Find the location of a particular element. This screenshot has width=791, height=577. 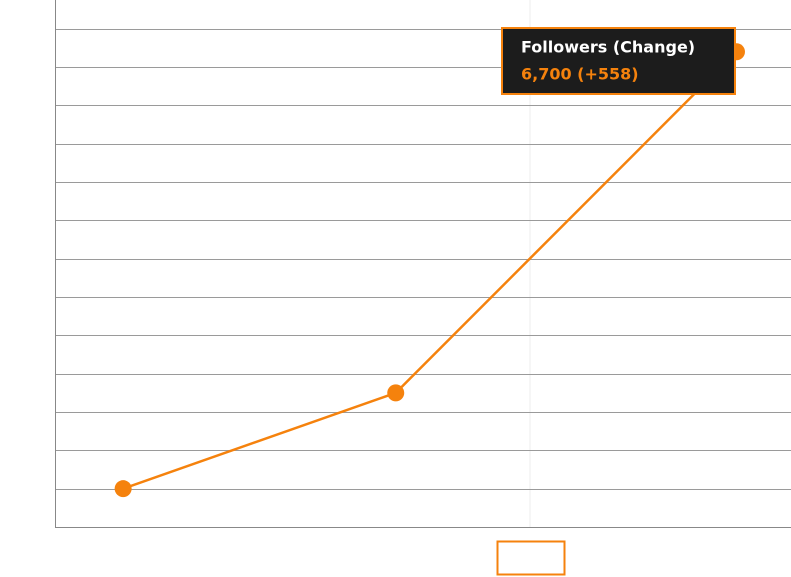

tooltip-title: Followers (Change) is located at coordinates (608, 47).